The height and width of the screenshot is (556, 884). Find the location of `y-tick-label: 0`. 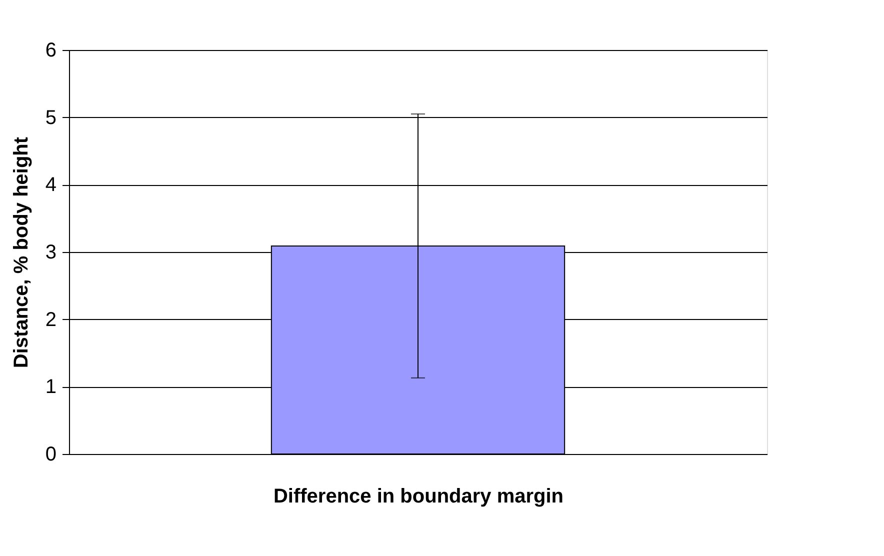

y-tick-label: 0 is located at coordinates (50, 455).